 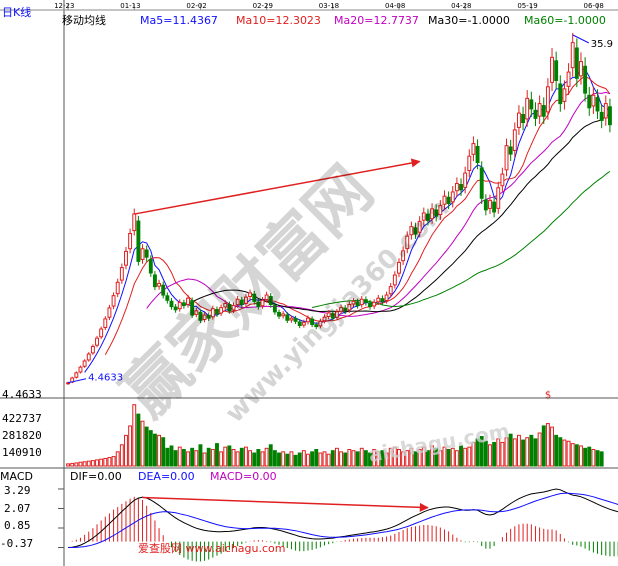 I want to click on ma30-value: Ma30=-1.0000, so click(x=469, y=20).